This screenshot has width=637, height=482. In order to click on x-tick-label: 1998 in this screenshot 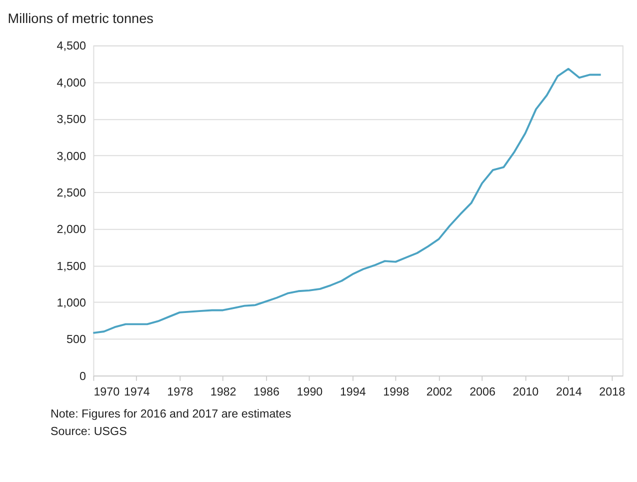, I will do `click(396, 391)`.